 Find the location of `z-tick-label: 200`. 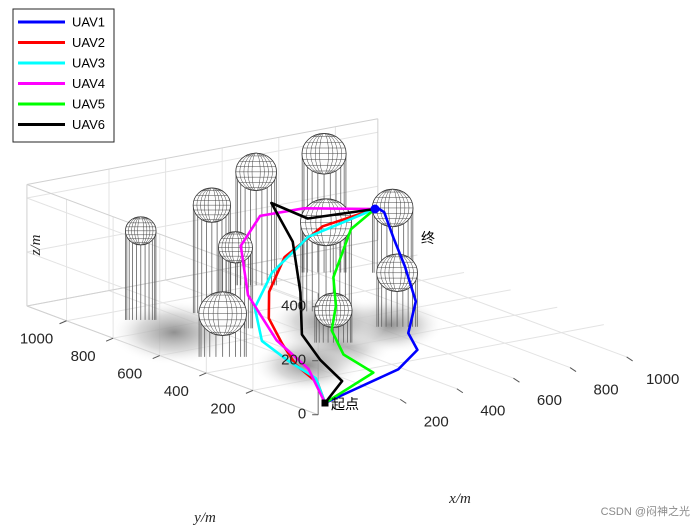

z-tick-label: 200 is located at coordinates (293, 360).